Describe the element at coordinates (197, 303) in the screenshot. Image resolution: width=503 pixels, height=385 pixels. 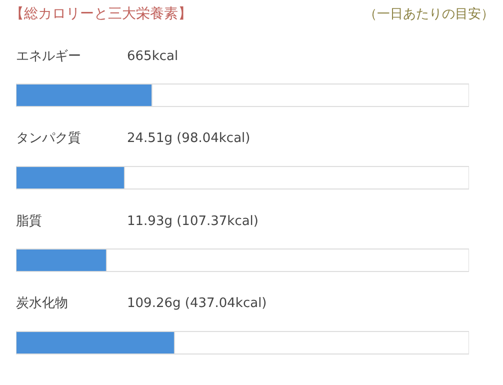
I see `annotation: 109.26g (437.04kcal)` at that location.